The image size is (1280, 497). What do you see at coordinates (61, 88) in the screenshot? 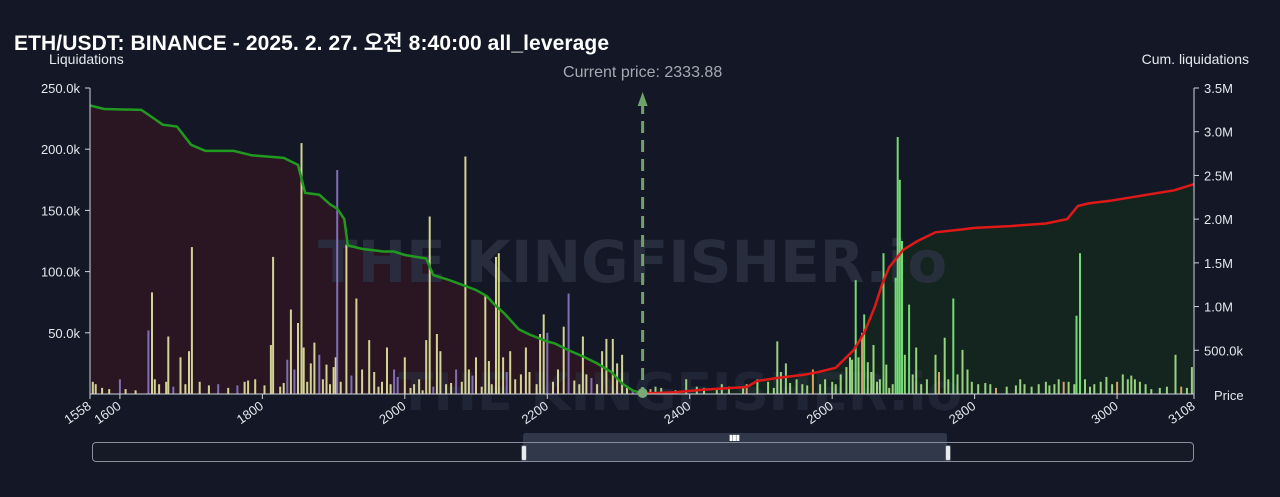
I see `y-left-tick-label: 250.0k` at bounding box center [61, 88].